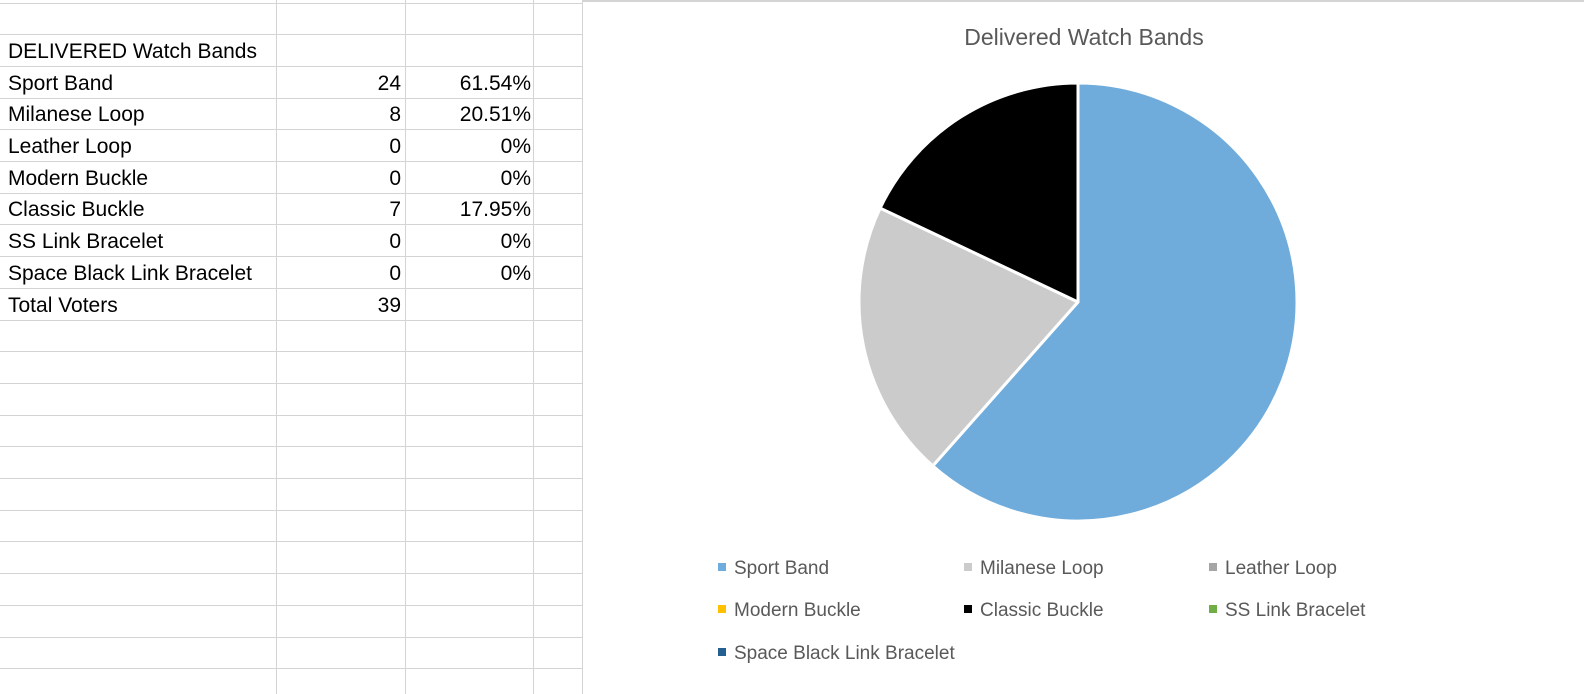  What do you see at coordinates (86, 241) in the screenshot?
I see `row-label-cell: SS Link Bracelet` at bounding box center [86, 241].